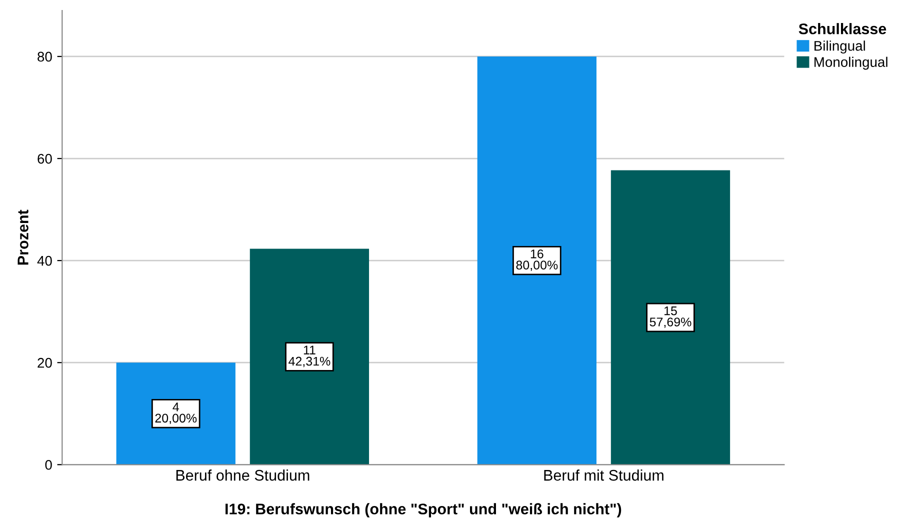  What do you see at coordinates (839, 47) in the screenshot?
I see `legend-label: Bilingual` at bounding box center [839, 47].